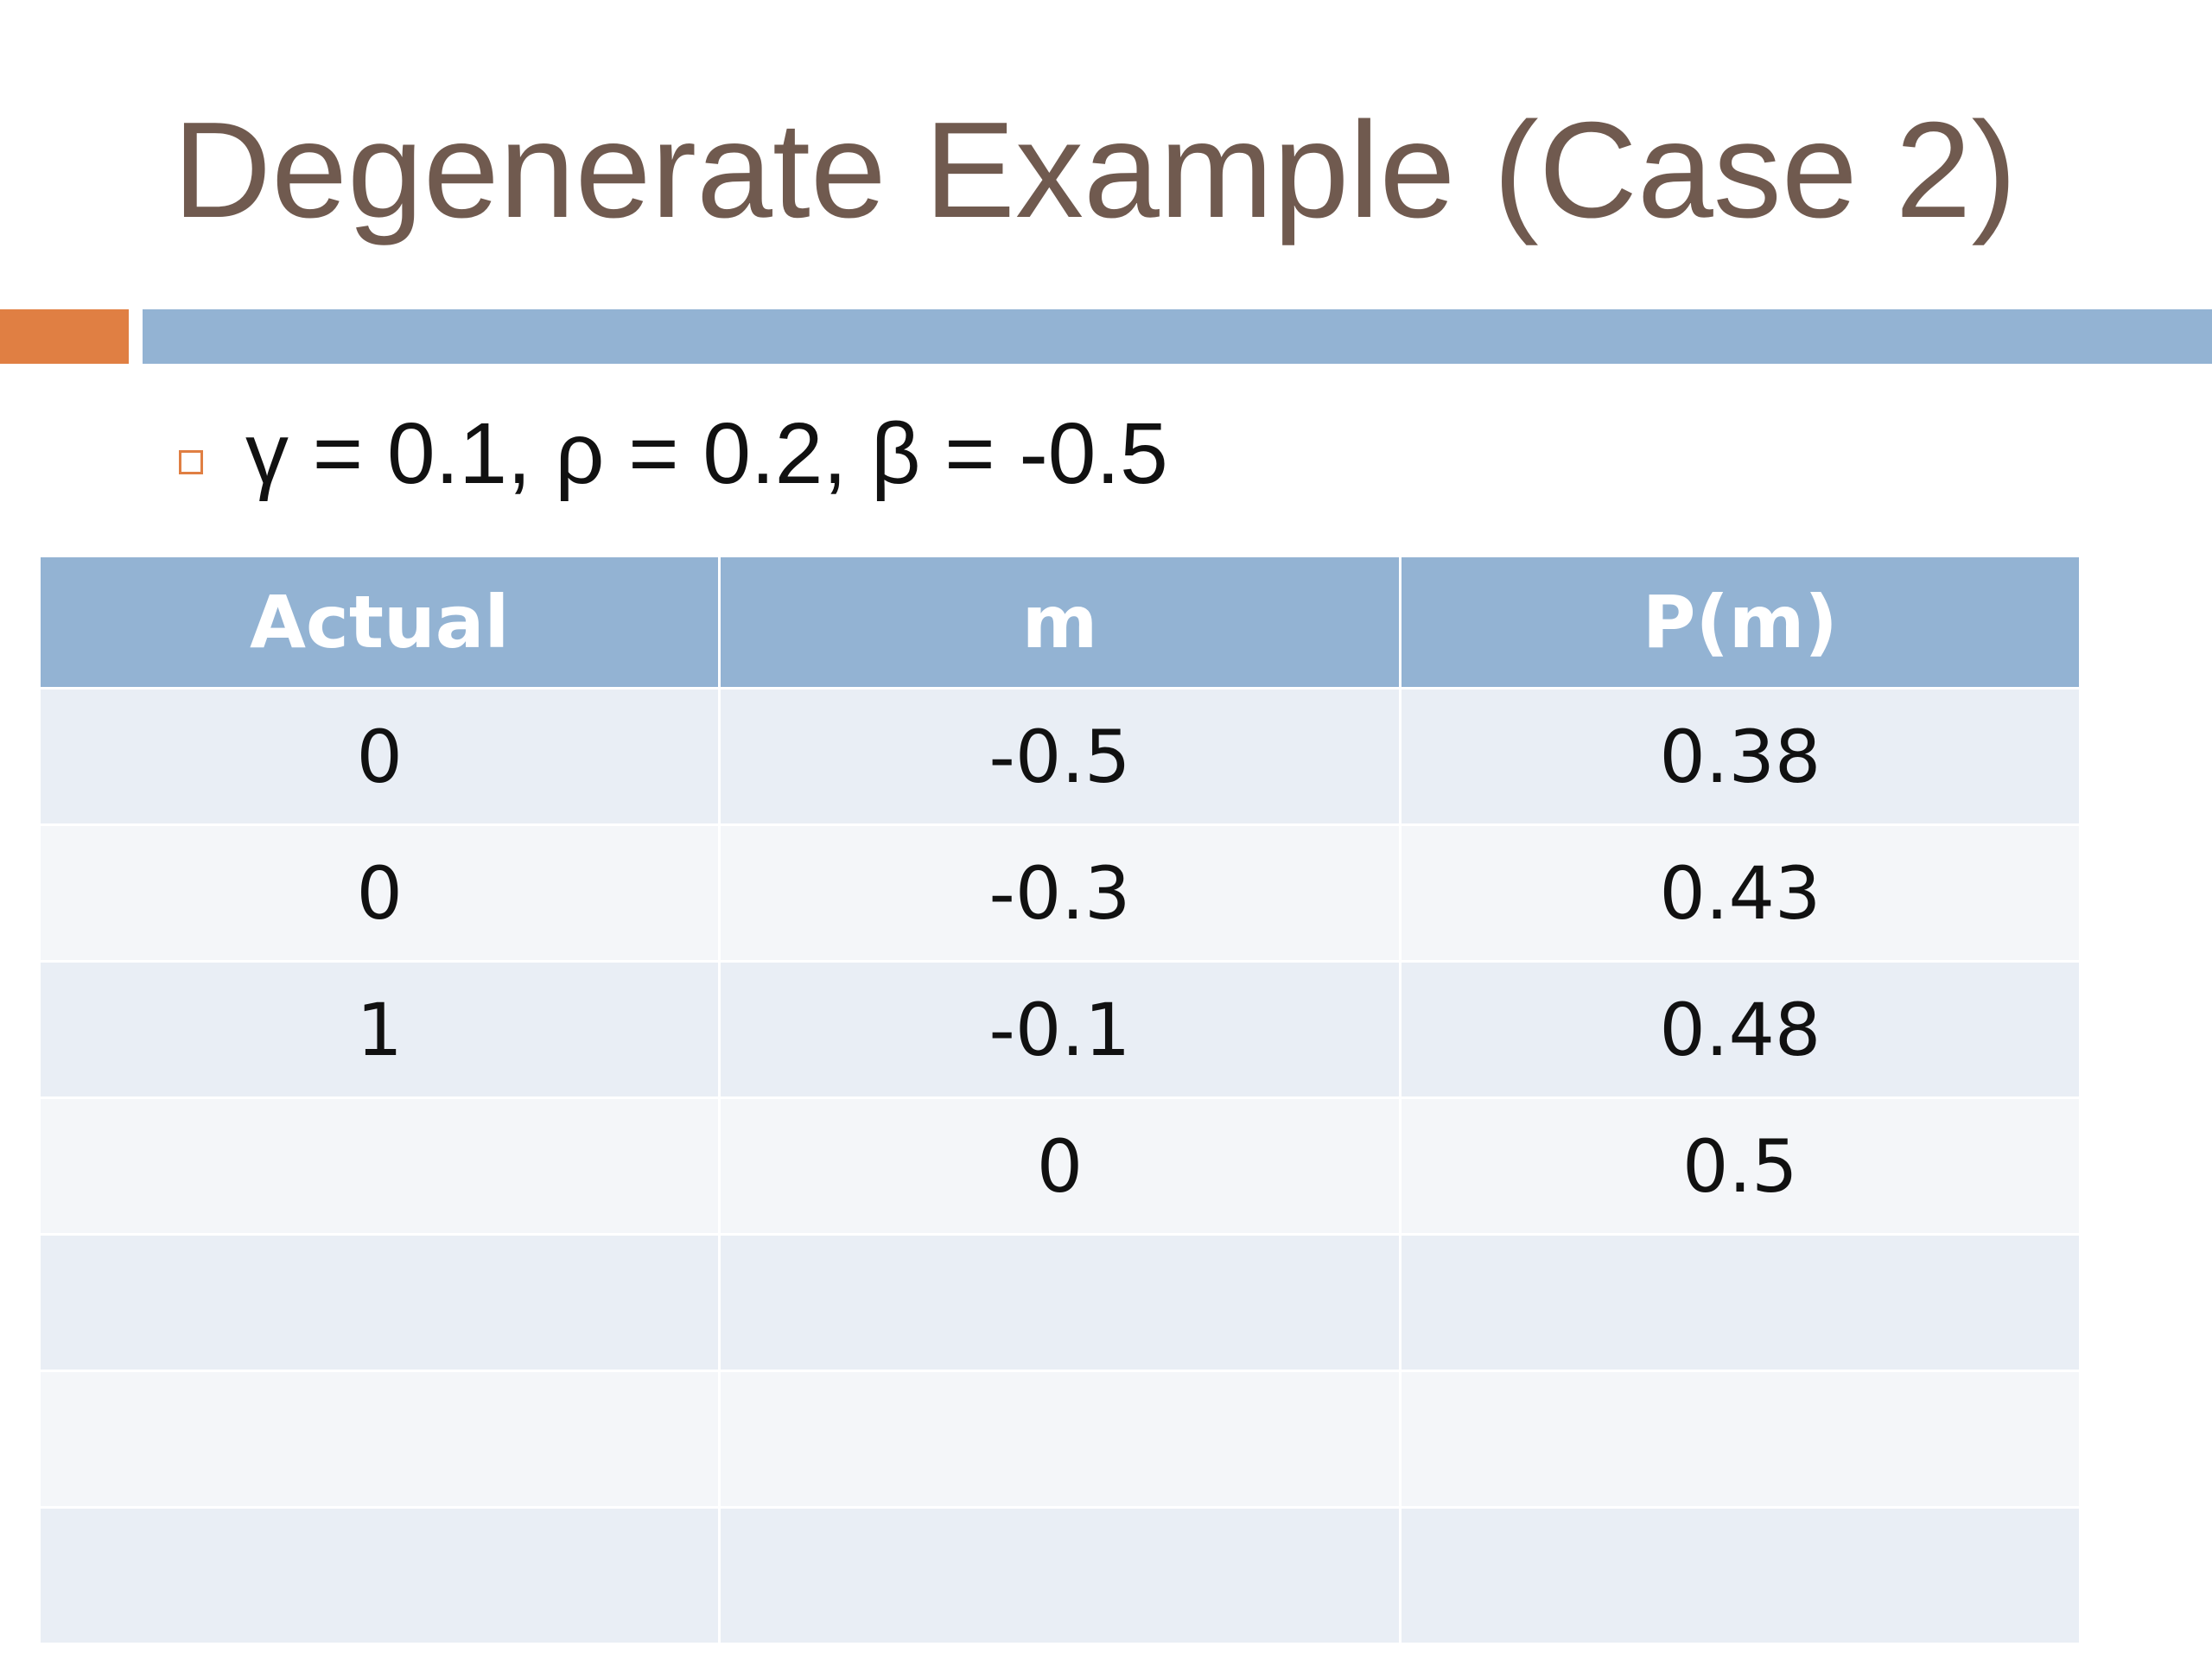 The image size is (2212, 1659). Describe the element at coordinates (1740, 1029) in the screenshot. I see `table-cell: 0.48` at that location.